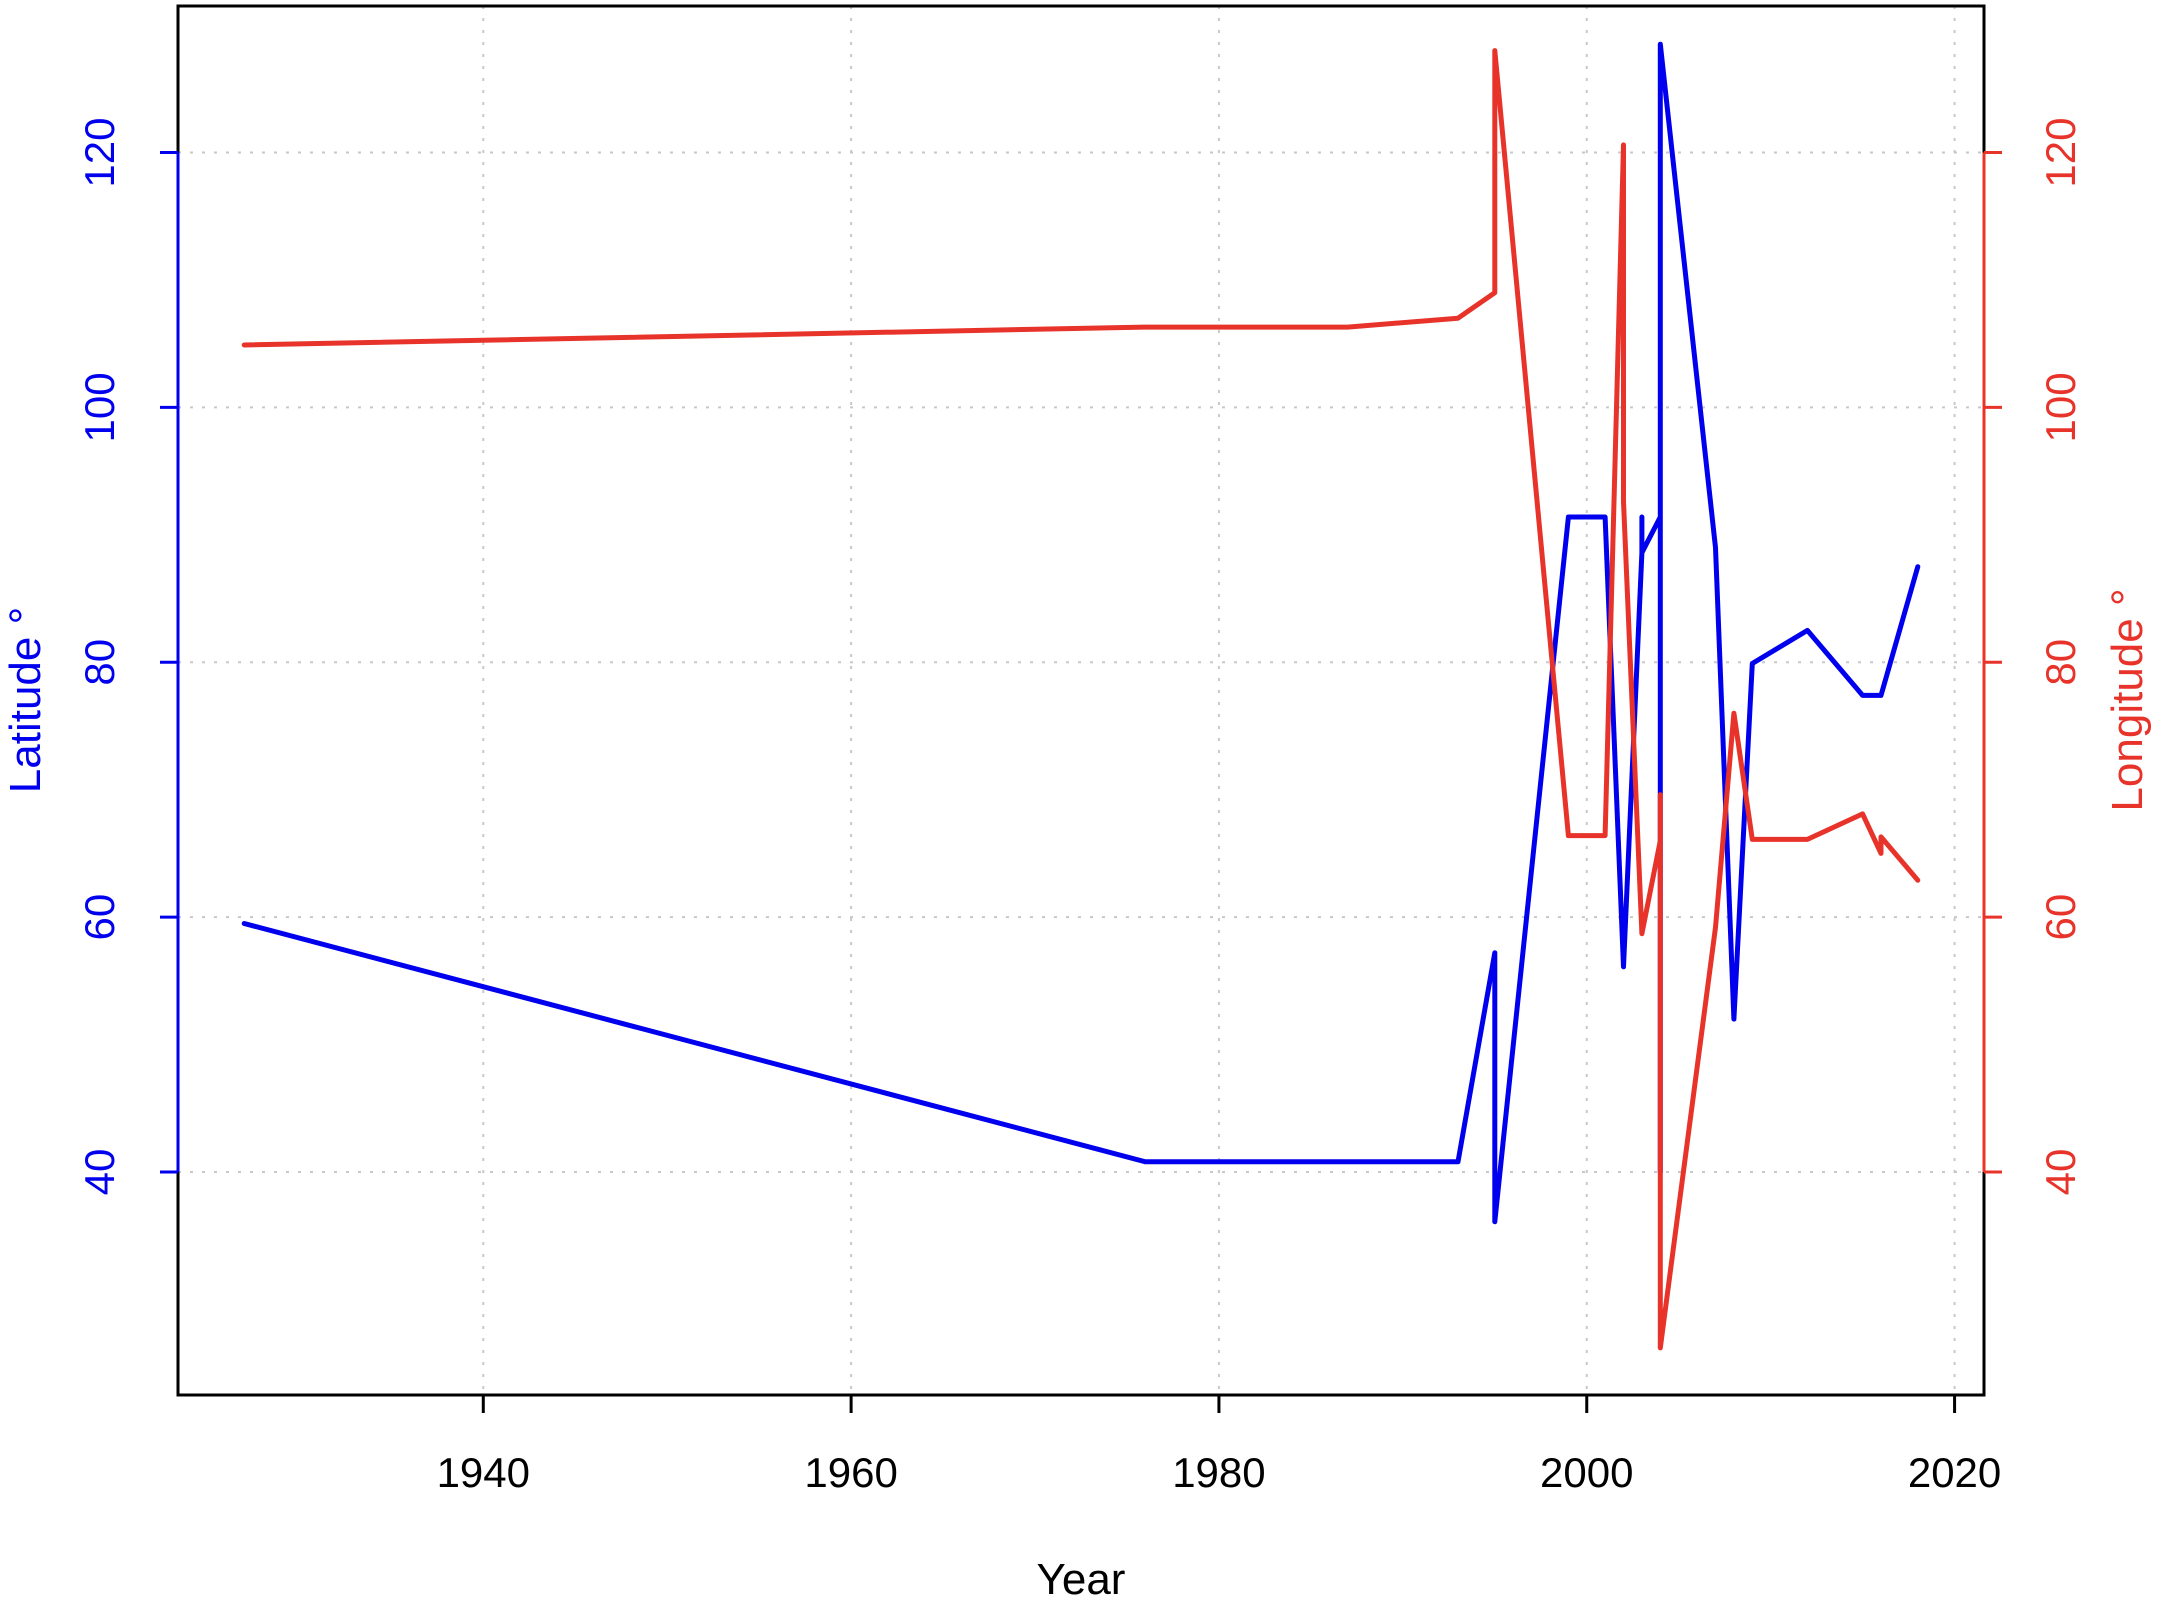 The width and height of the screenshot is (2160, 1602). Describe the element at coordinates (483, 1472) in the screenshot. I see `x-tick-label: 1940` at that location.